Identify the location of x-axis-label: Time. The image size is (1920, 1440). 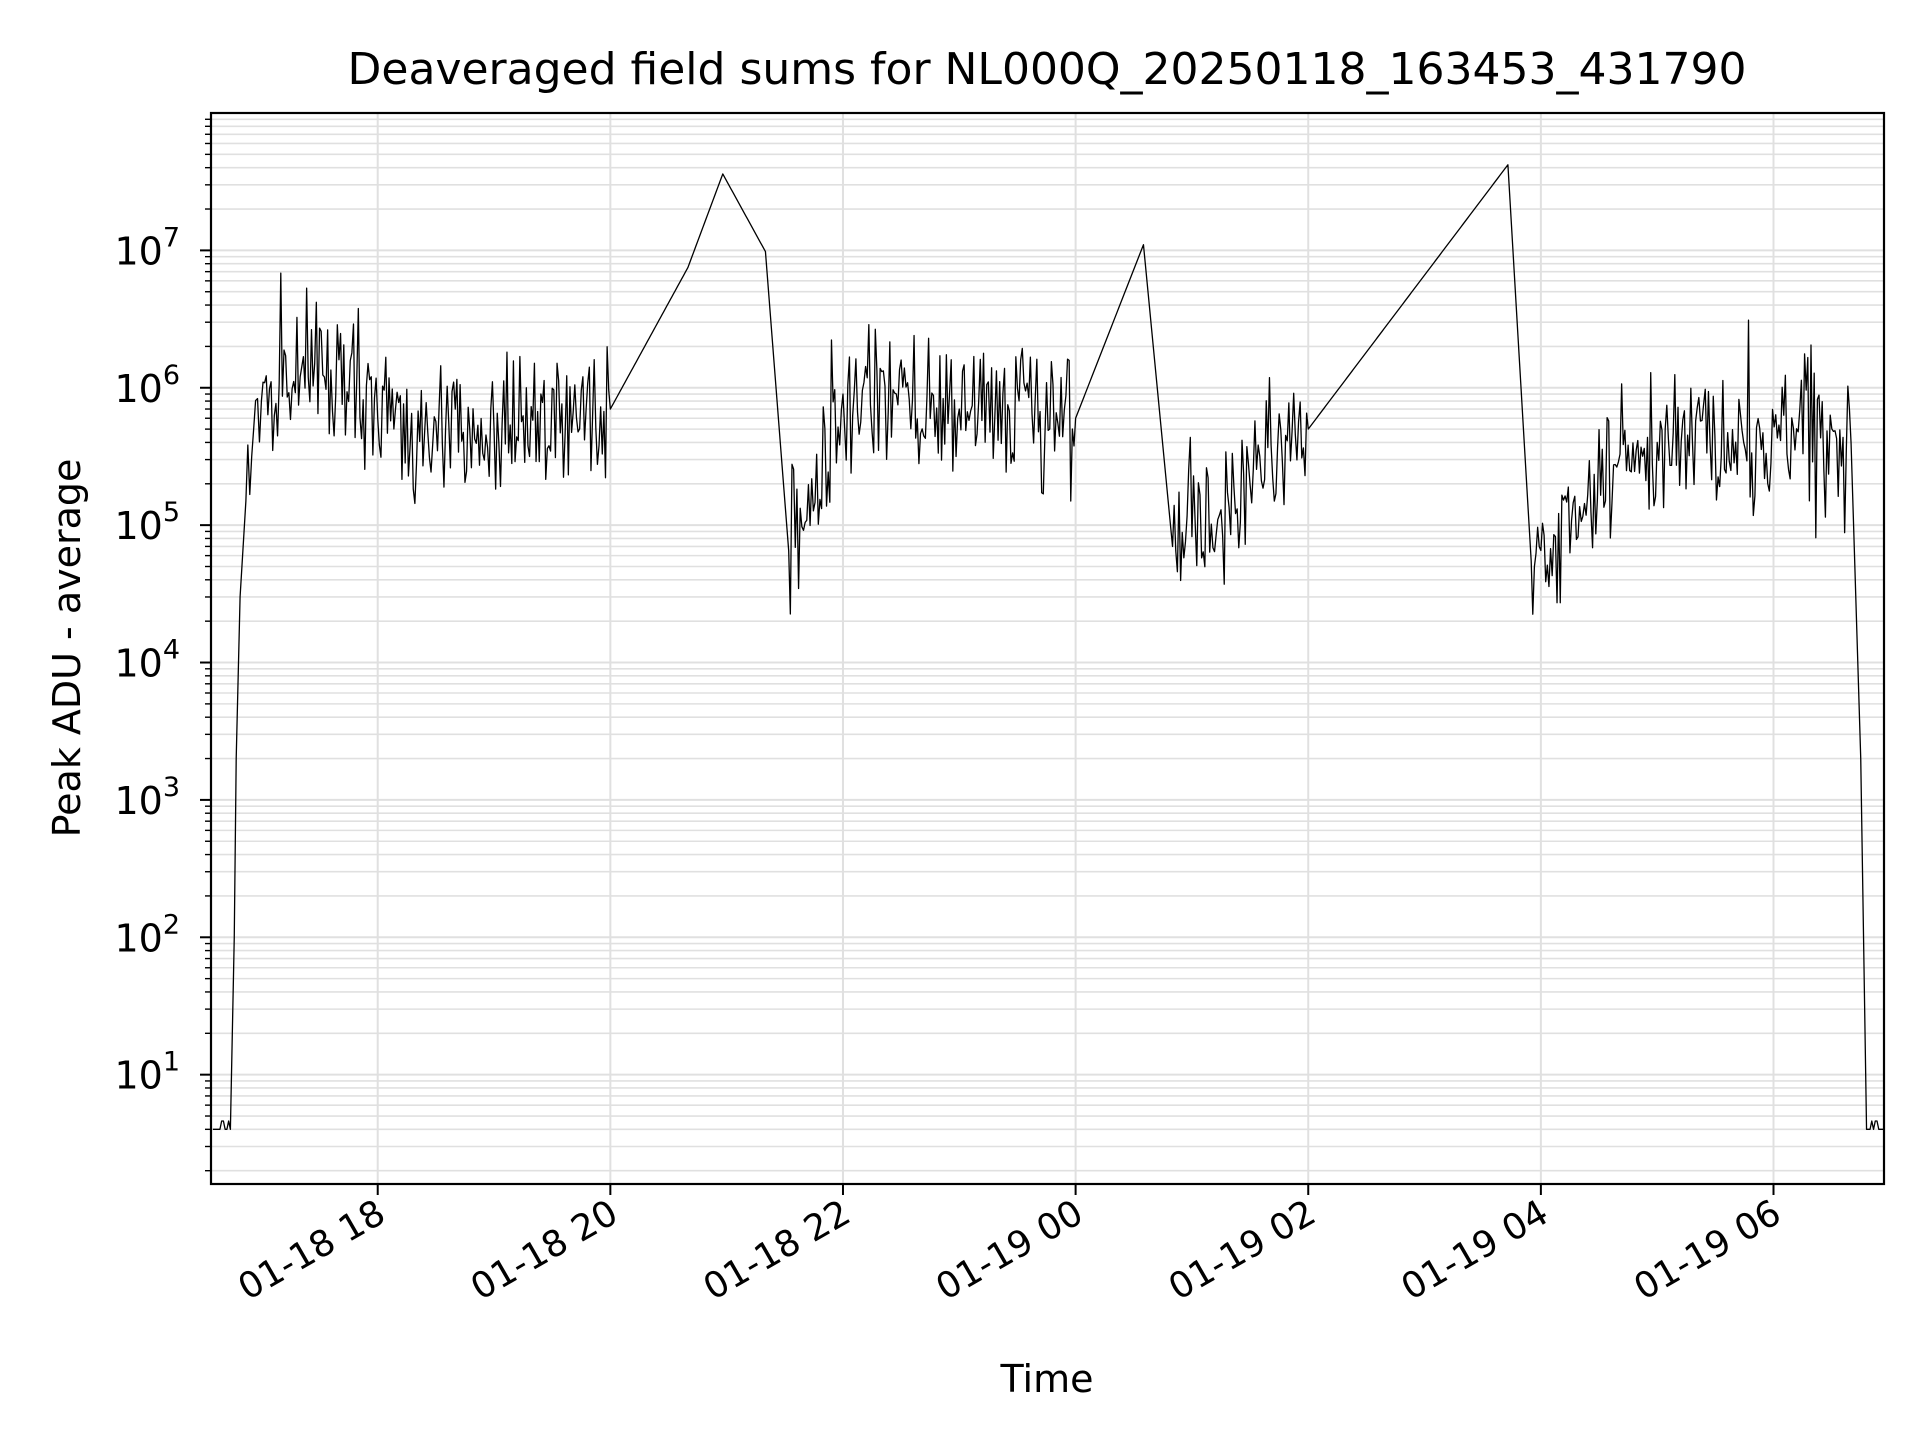
(1047, 1379).